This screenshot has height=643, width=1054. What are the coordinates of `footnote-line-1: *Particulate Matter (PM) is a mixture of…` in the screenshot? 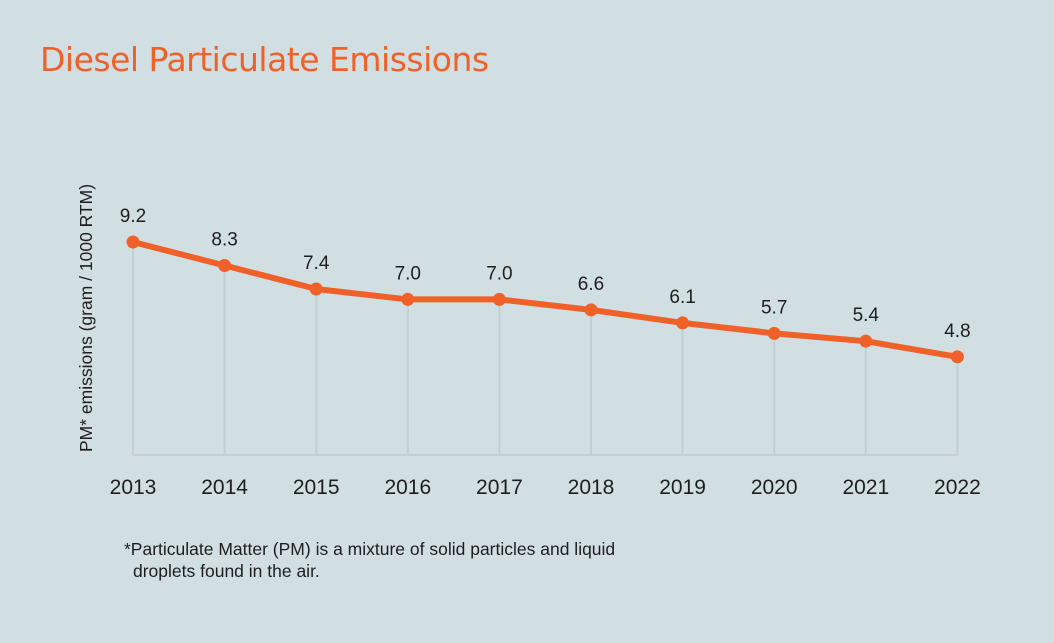 It's located at (370, 549).